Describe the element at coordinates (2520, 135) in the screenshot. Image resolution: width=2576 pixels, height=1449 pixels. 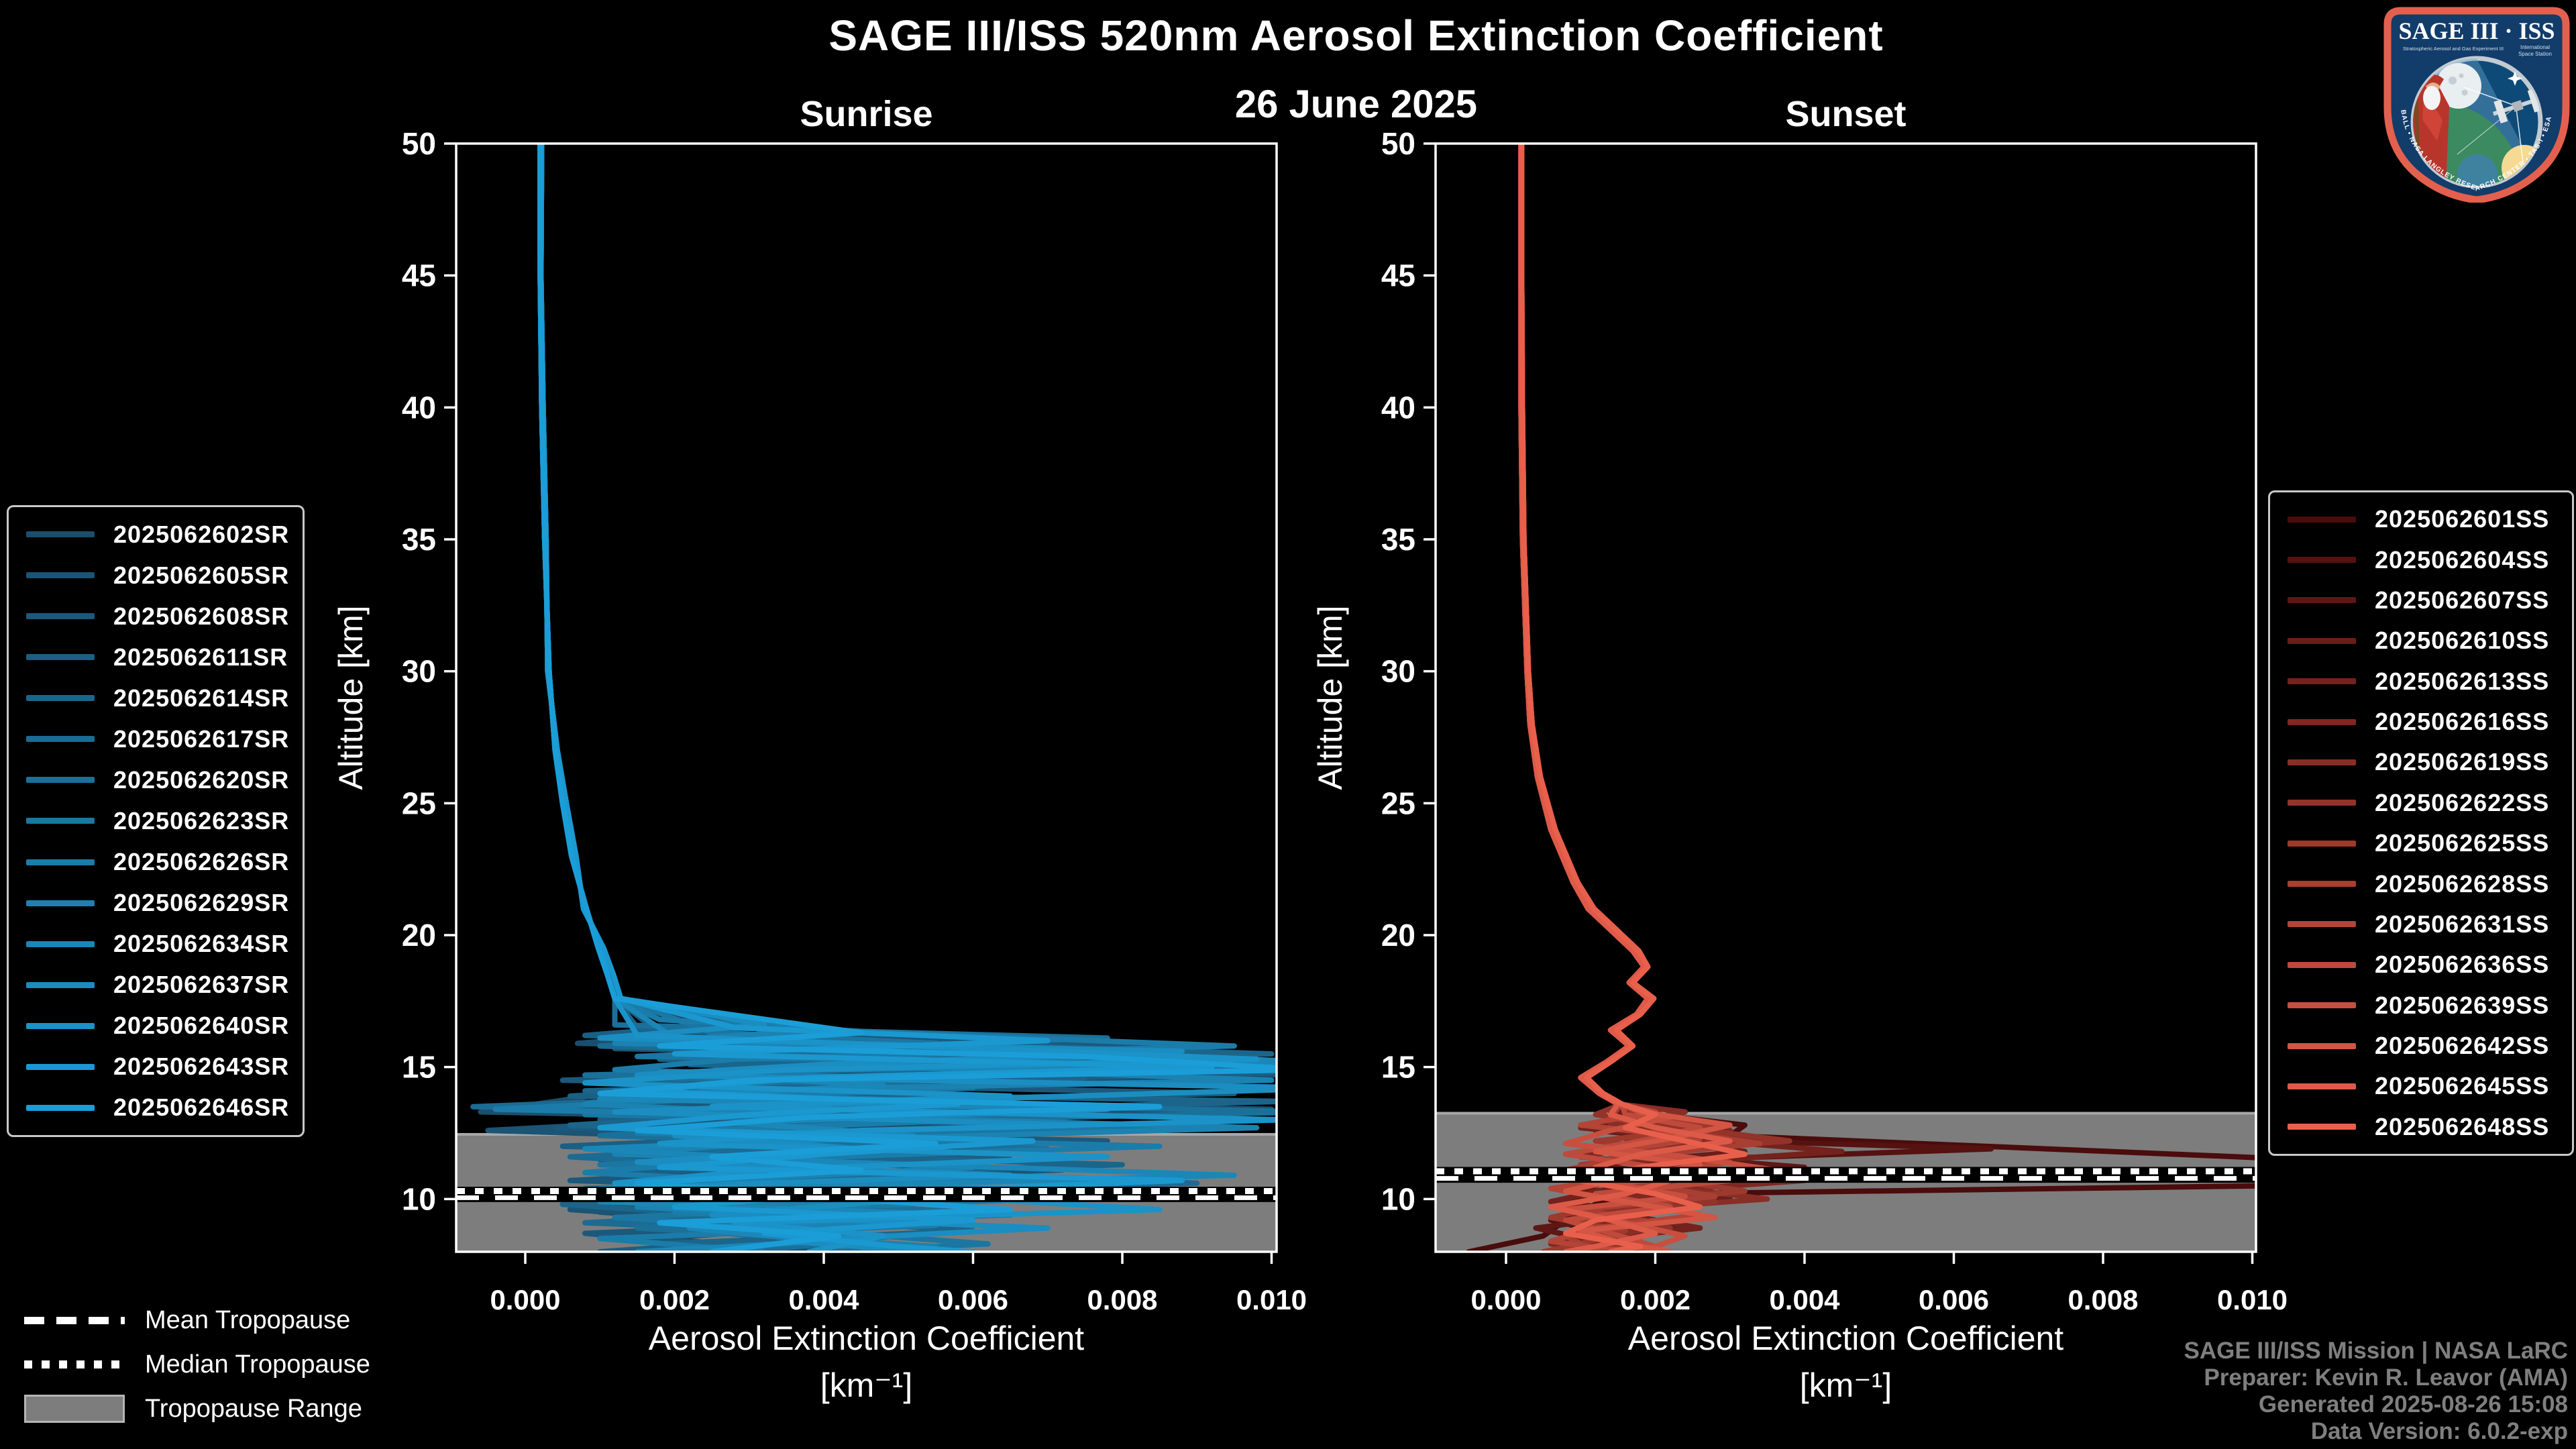
I see `logo-sightline` at that location.